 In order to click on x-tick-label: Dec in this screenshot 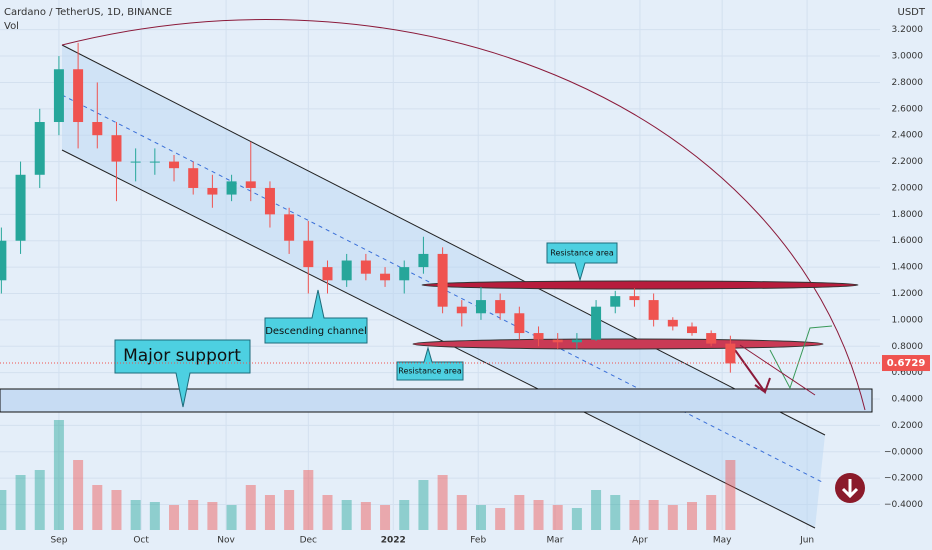, I will do `click(308, 541)`.